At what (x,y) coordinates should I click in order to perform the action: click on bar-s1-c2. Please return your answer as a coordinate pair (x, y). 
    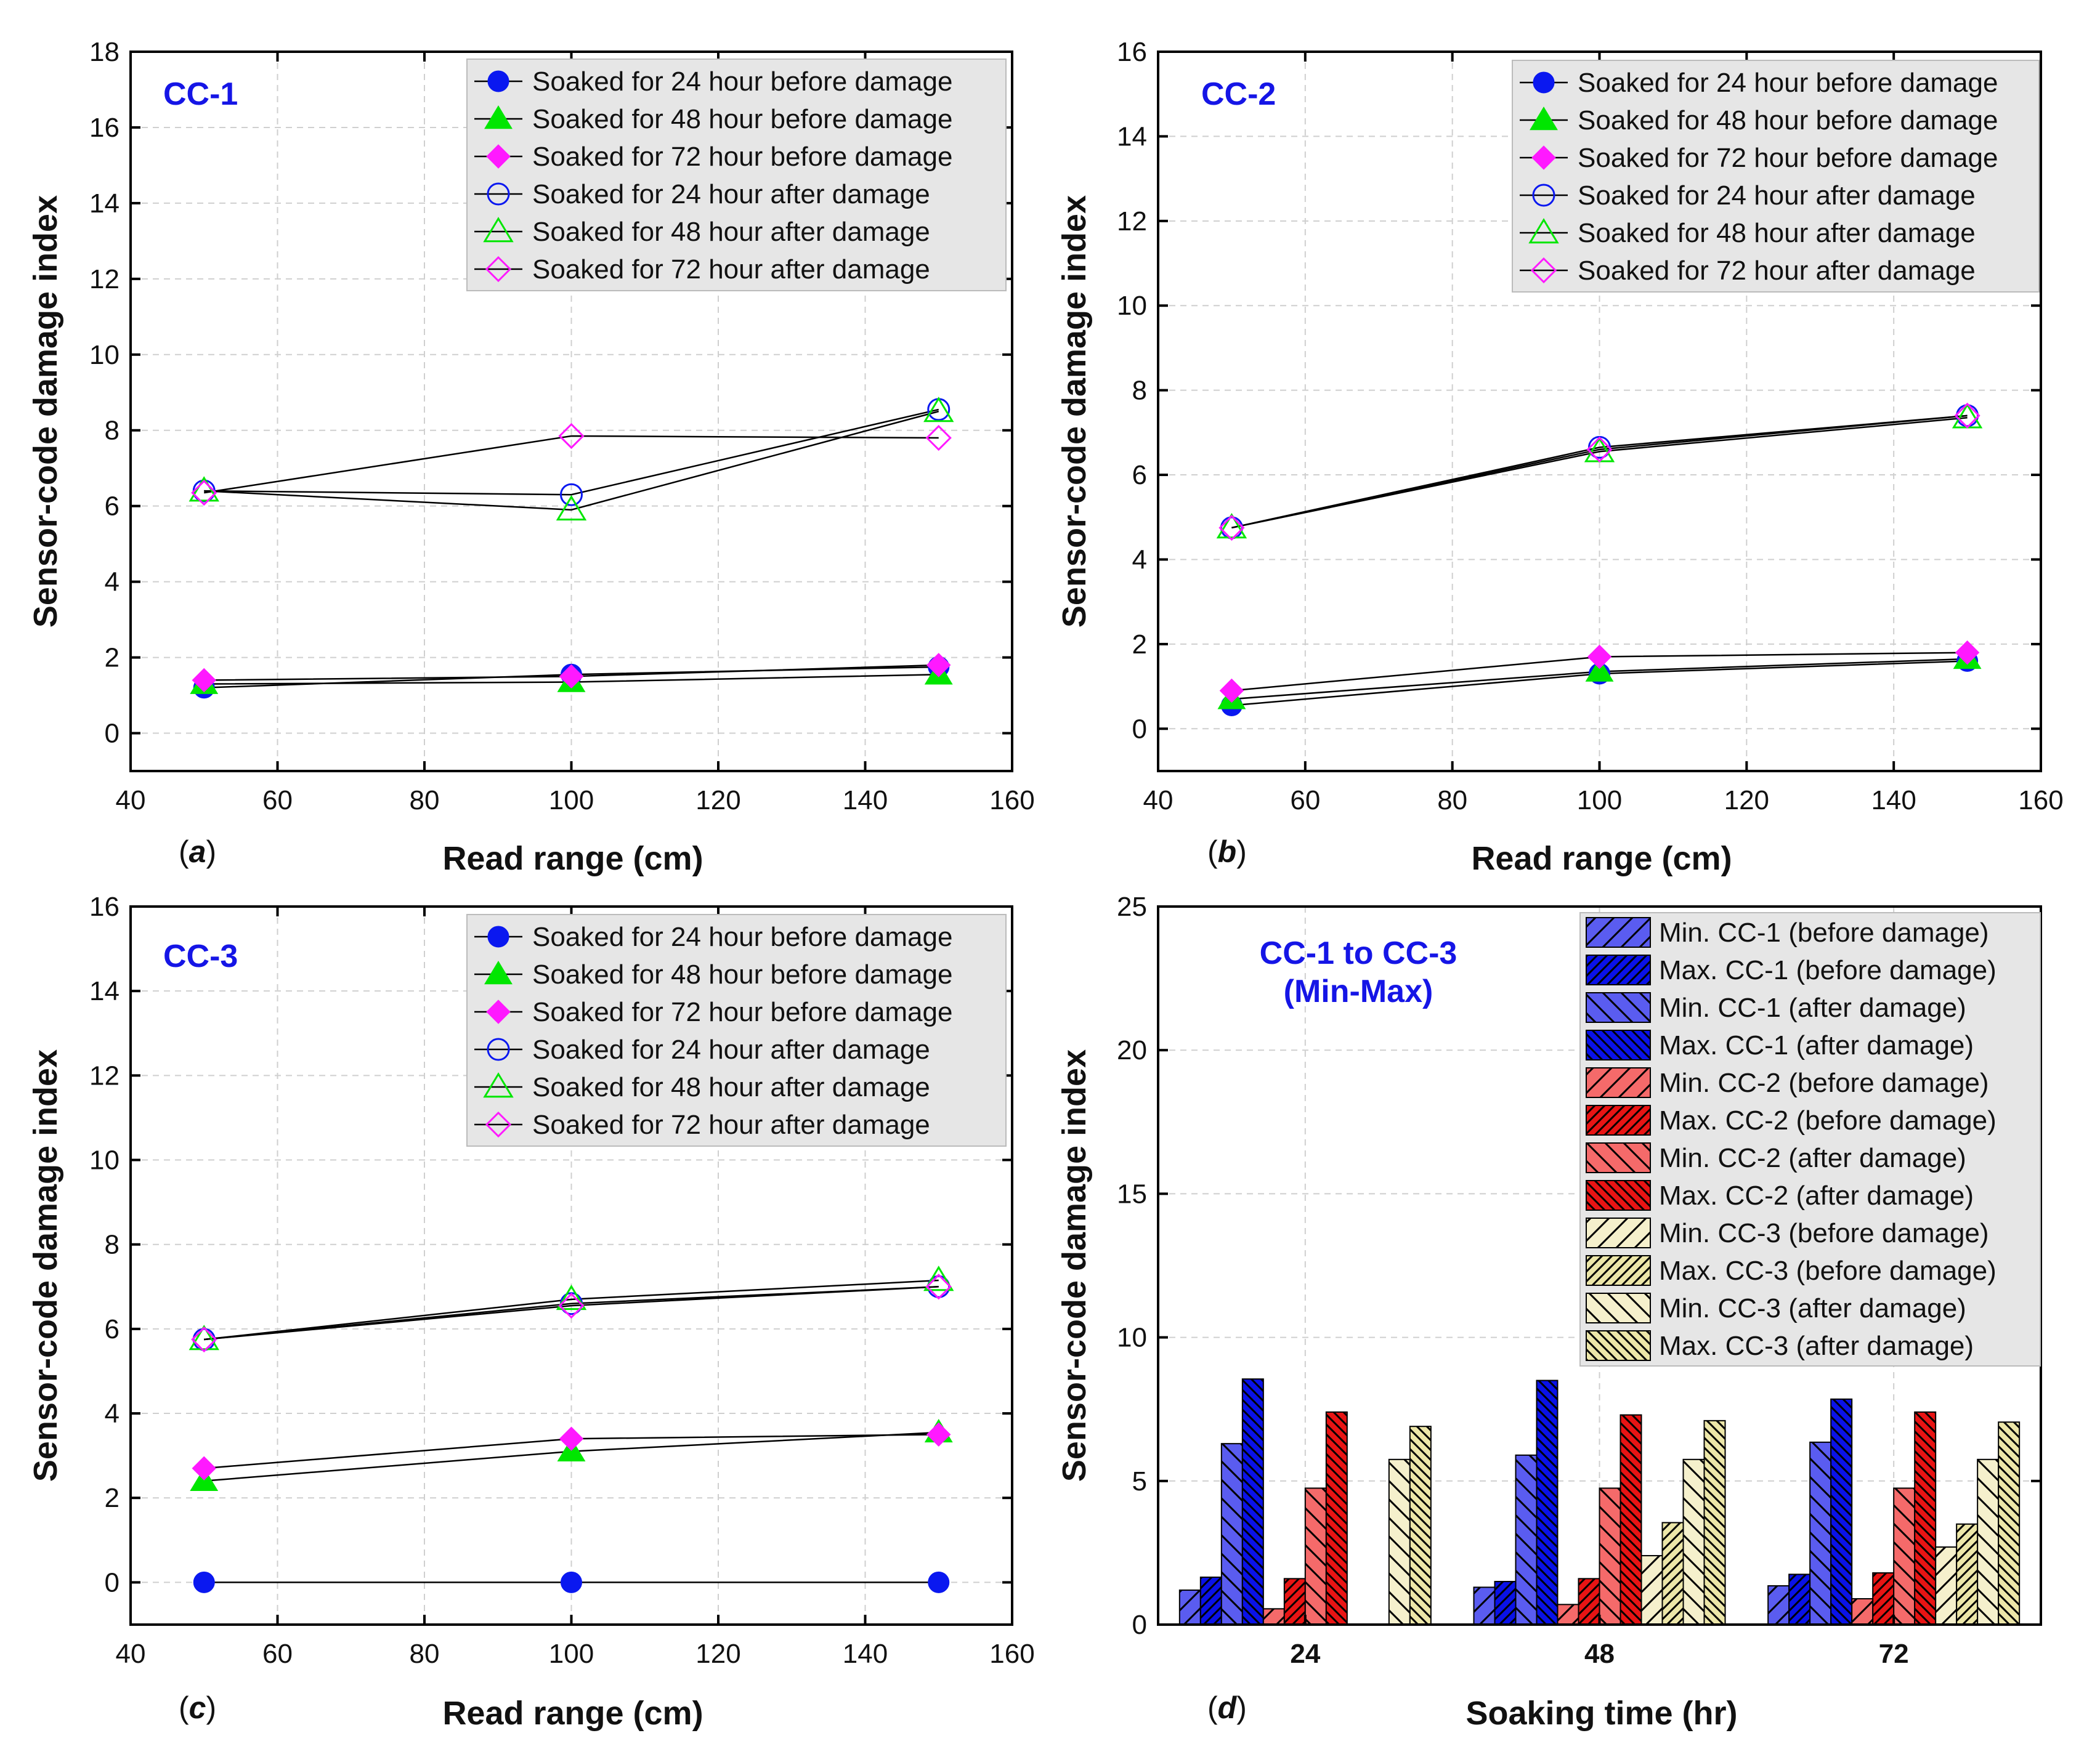
    Looking at the image, I should click on (1799, 1599).